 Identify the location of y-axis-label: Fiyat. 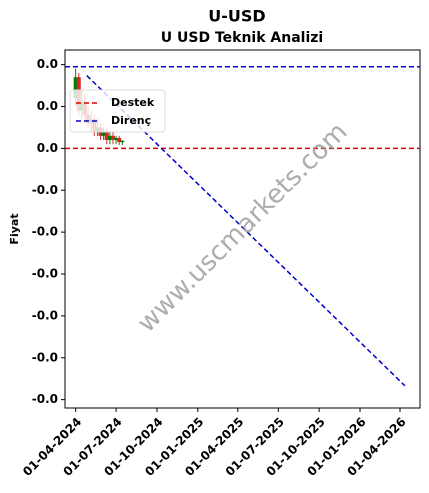
(14, 228).